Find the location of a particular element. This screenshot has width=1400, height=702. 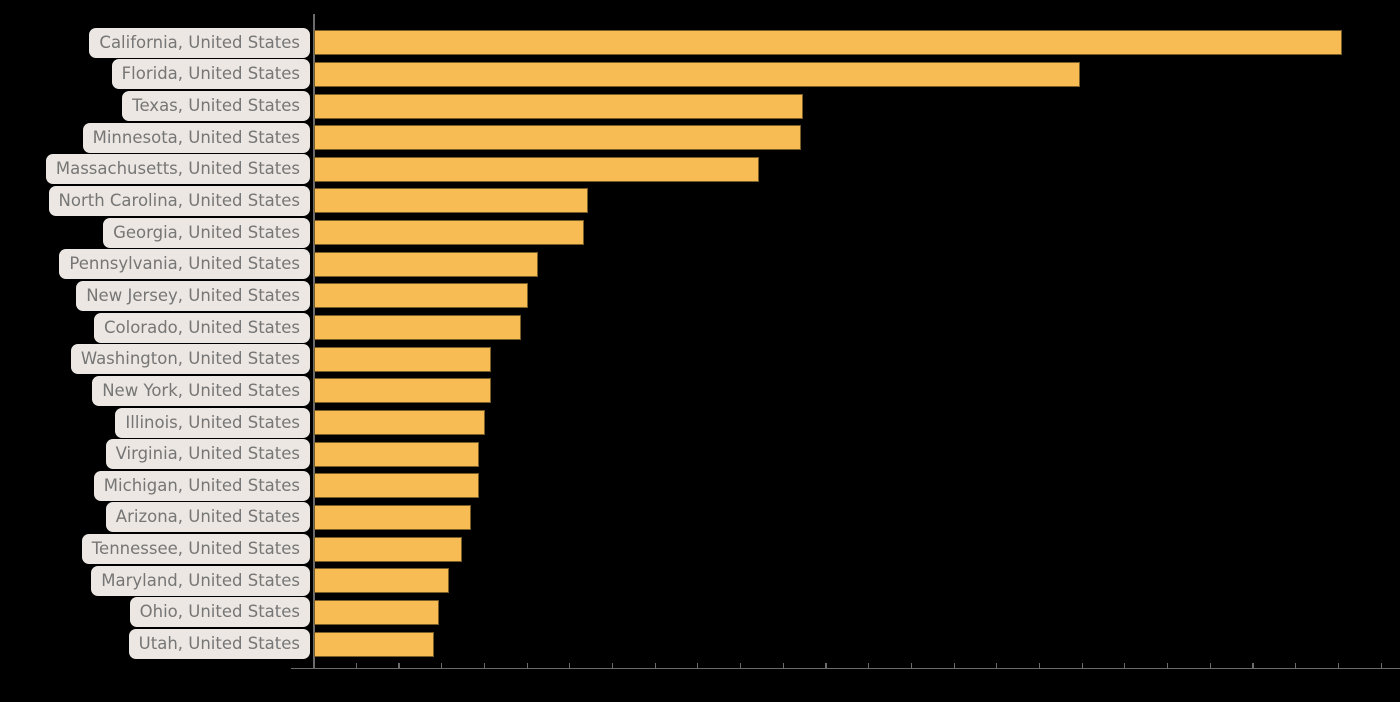

category-label: Ohio, United States is located at coordinates (219, 612).